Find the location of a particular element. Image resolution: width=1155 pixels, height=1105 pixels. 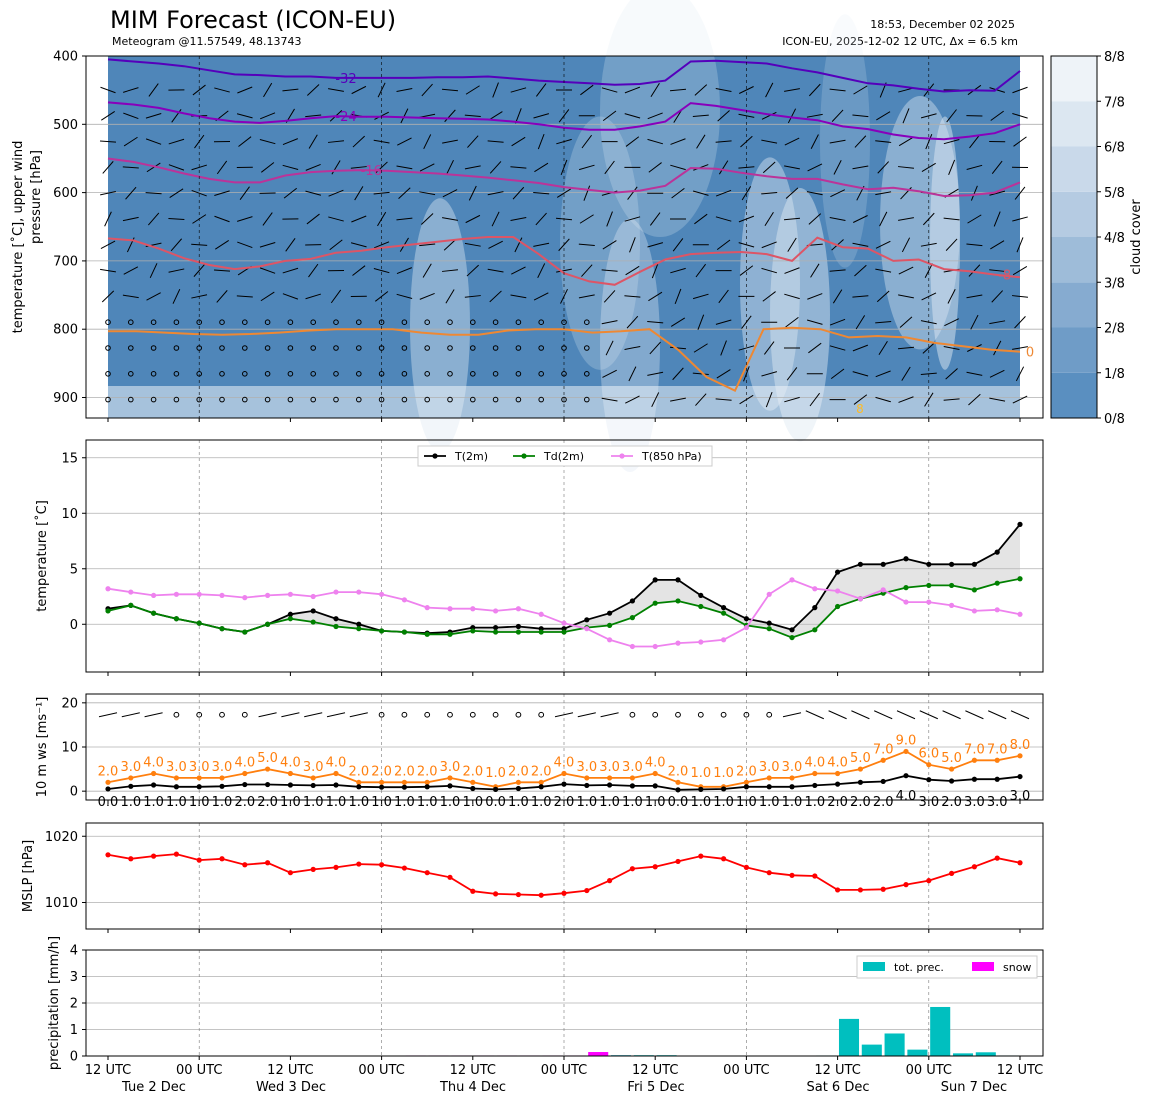

forecast-timestamp: 18:53, December 02 2025 is located at coordinates (942, 24).